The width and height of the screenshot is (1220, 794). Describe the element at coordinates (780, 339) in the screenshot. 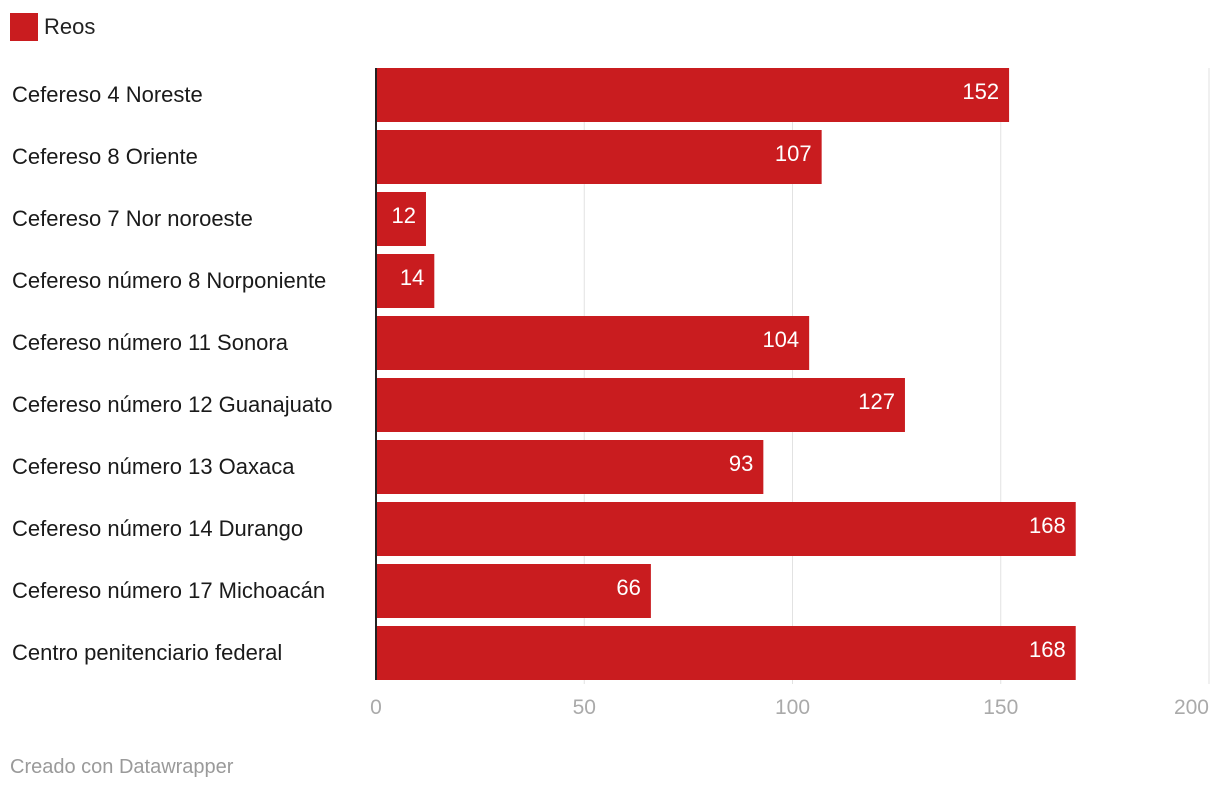

I see `bar-value-label: 104` at that location.